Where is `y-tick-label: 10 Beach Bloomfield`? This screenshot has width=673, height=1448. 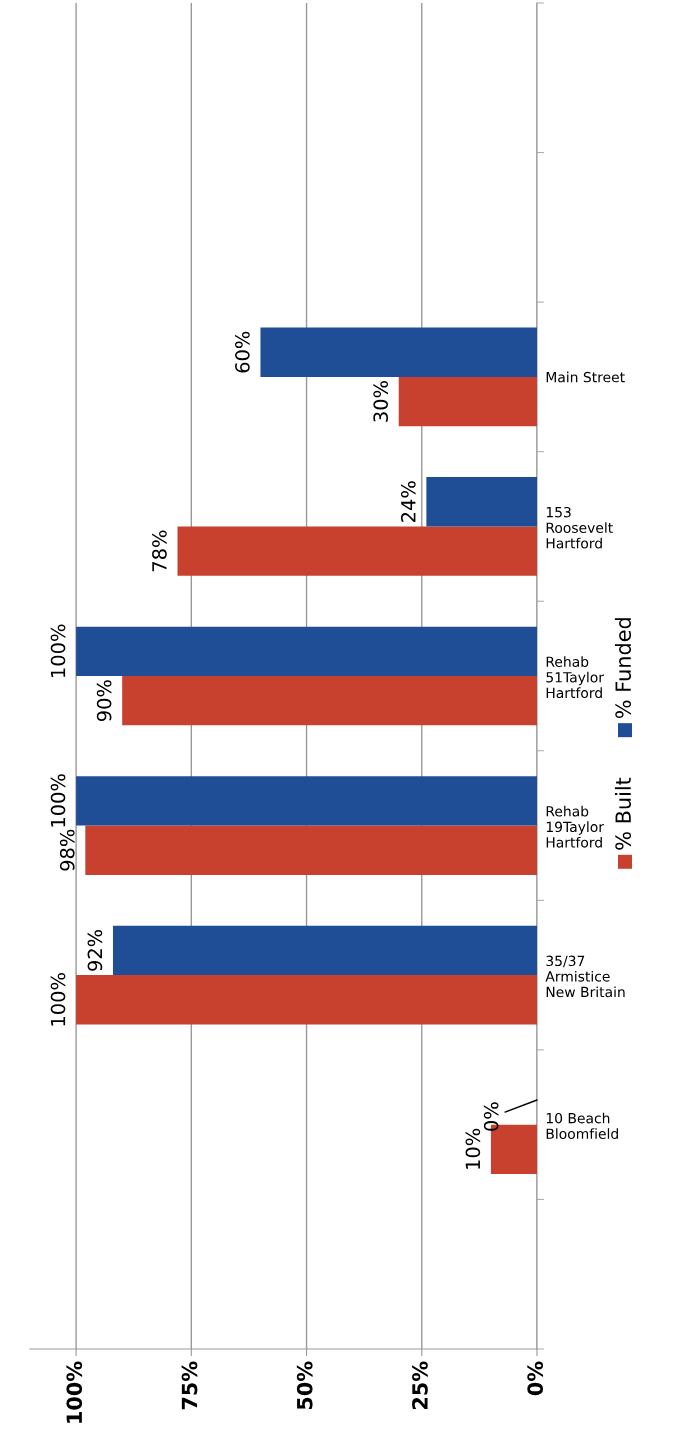 y-tick-label: 10 Beach Bloomfield is located at coordinates (582, 1125).